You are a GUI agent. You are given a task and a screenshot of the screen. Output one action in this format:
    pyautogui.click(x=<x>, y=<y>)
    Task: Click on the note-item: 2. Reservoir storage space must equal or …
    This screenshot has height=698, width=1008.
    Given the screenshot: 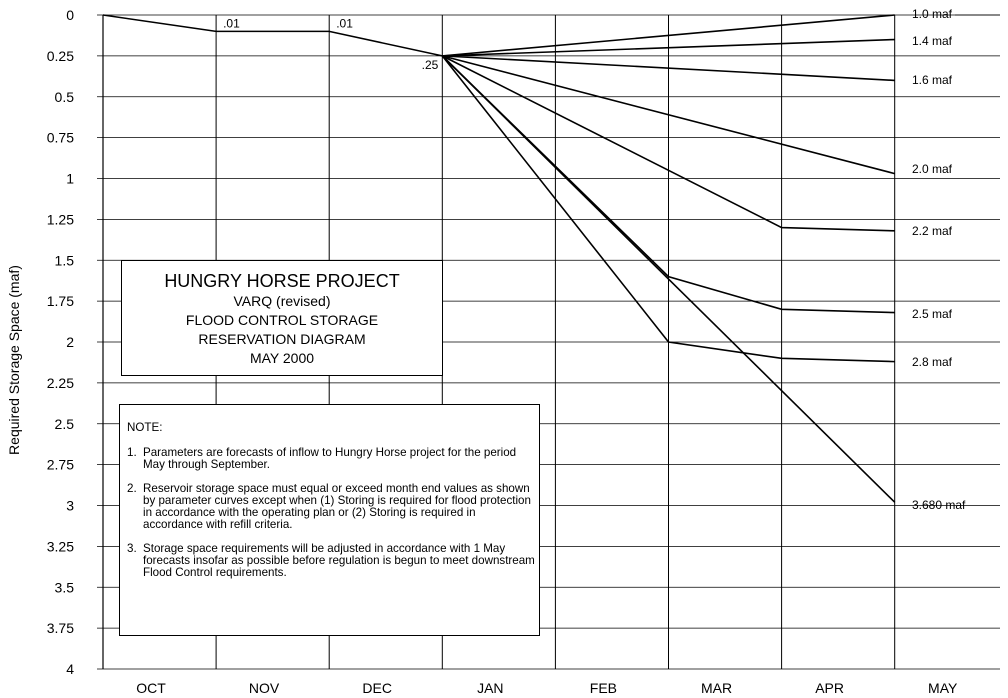 What is the action you would take?
    pyautogui.click(x=332, y=507)
    